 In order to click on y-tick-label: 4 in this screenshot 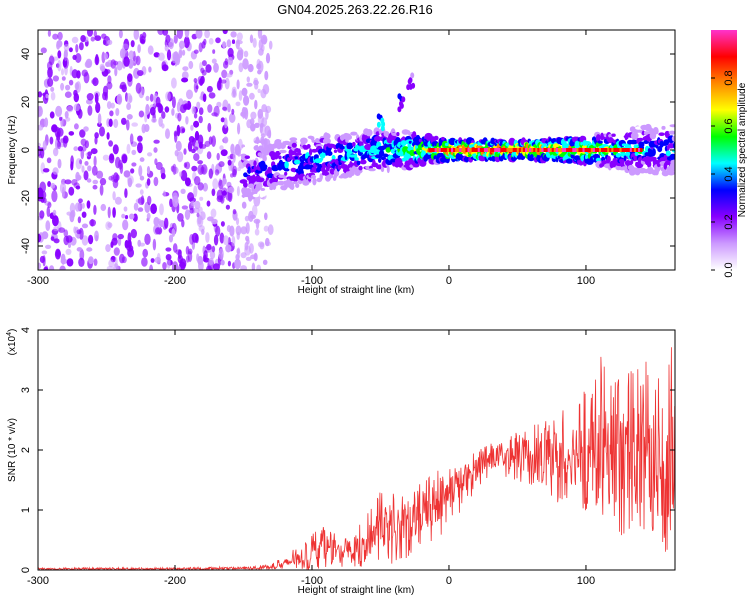, I will do `click(26, 330)`.